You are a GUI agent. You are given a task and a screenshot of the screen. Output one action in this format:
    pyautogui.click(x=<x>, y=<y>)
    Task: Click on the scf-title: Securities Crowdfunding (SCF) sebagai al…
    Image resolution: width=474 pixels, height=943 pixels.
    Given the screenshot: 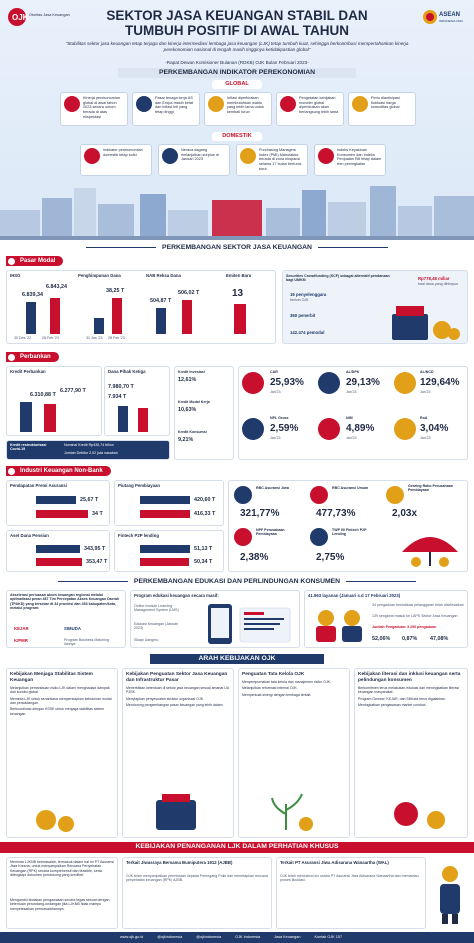 What is the action you would take?
    pyautogui.click(x=338, y=278)
    